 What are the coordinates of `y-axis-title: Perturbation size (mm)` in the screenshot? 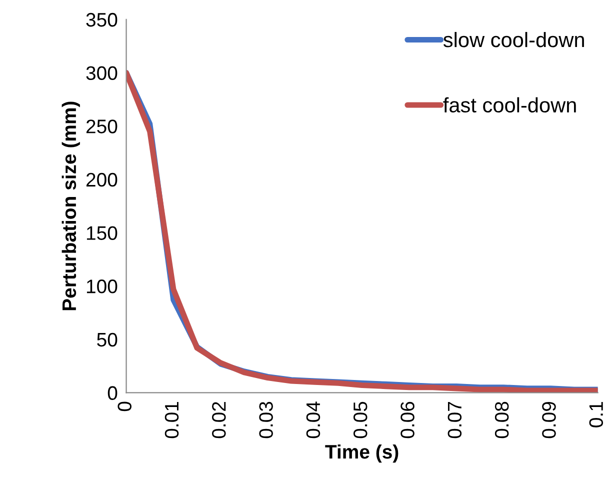 It's located at (71, 206).